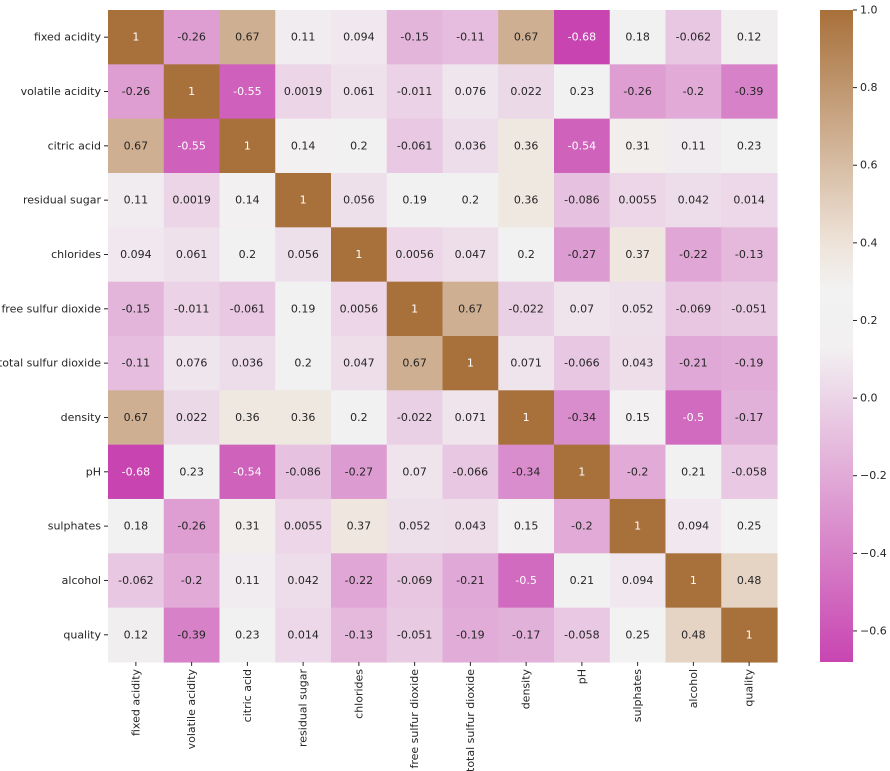 This screenshot has height=771, width=890. What do you see at coordinates (873, 475) in the screenshot?
I see `colorbar-tick-label: −0.2` at bounding box center [873, 475].